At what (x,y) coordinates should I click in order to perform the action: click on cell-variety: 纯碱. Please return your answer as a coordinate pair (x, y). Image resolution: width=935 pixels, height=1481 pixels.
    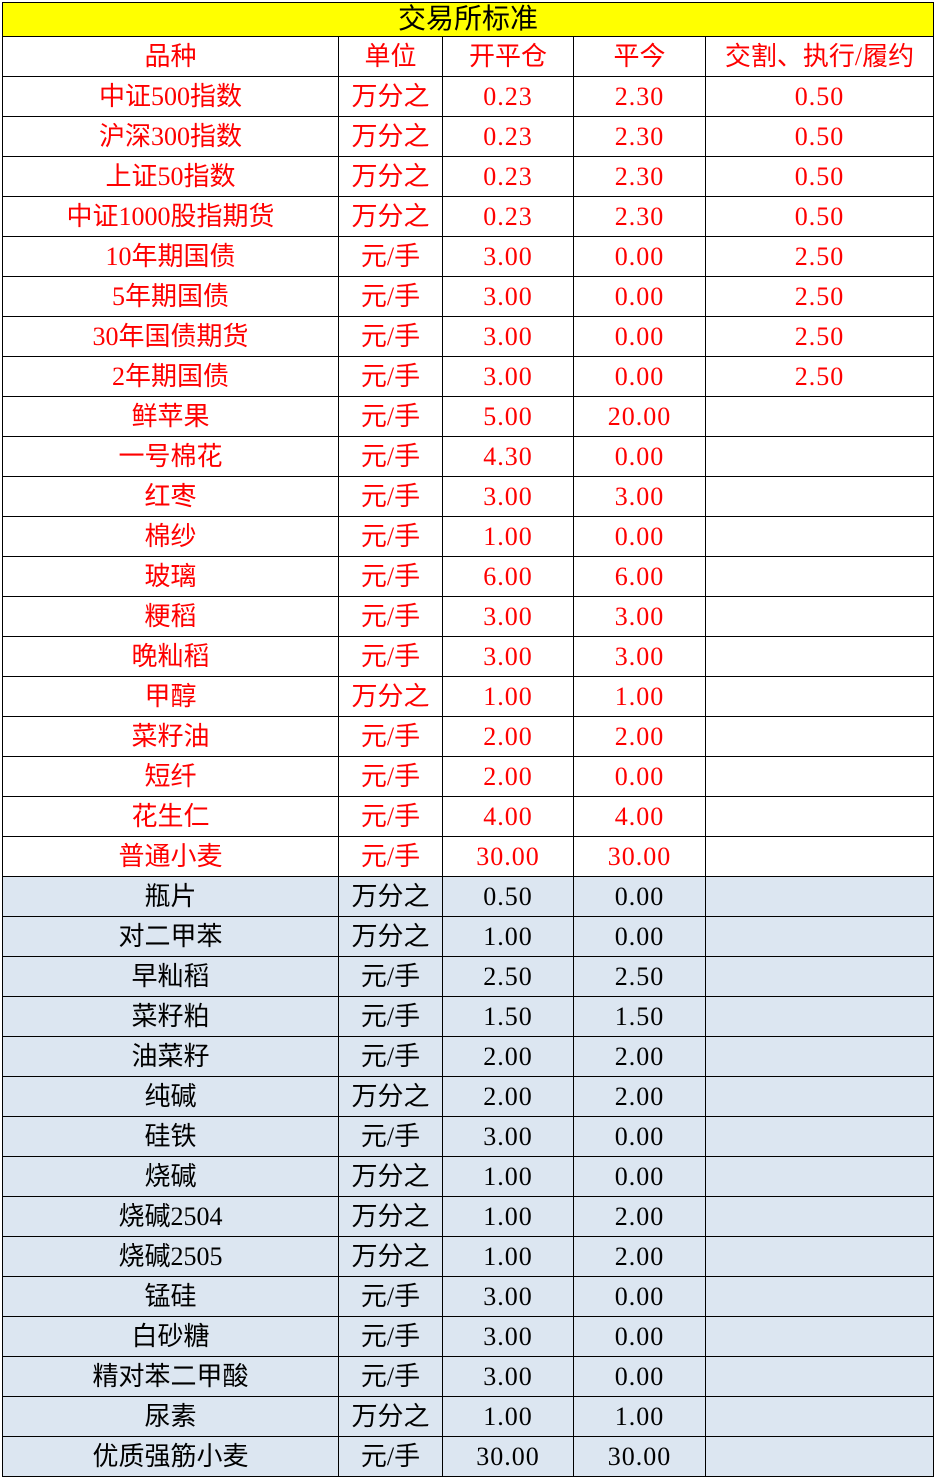
    Looking at the image, I should click on (170, 1096).